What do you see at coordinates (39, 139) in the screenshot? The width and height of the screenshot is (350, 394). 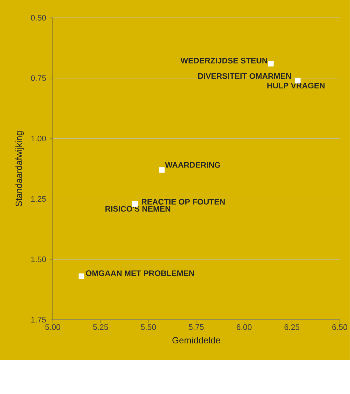 I see `y-tick-label: 1.00` at bounding box center [39, 139].